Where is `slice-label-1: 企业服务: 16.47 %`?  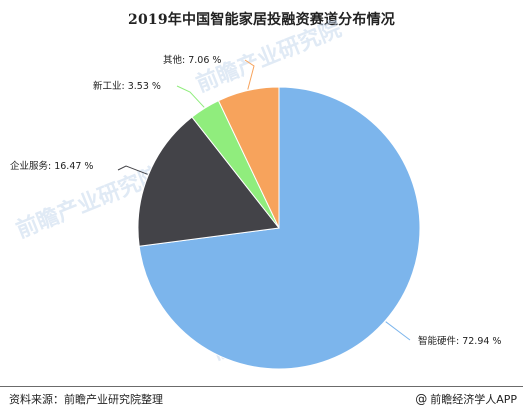
slice-label-1: 企业服务: 16.47 % is located at coordinates (51, 166).